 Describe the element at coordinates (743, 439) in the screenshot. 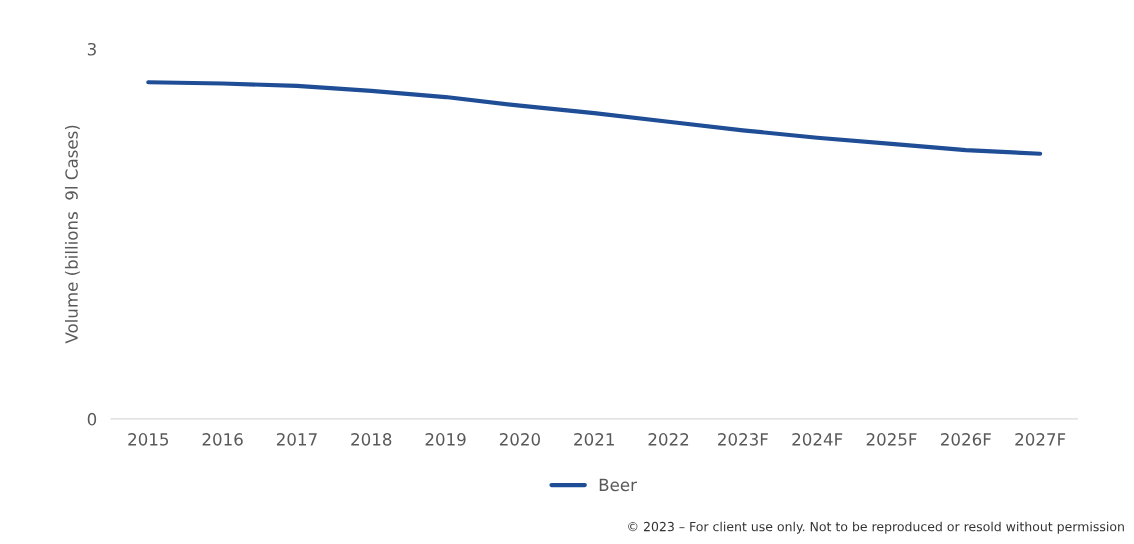

I see `x-tick-label: 2023F` at that location.